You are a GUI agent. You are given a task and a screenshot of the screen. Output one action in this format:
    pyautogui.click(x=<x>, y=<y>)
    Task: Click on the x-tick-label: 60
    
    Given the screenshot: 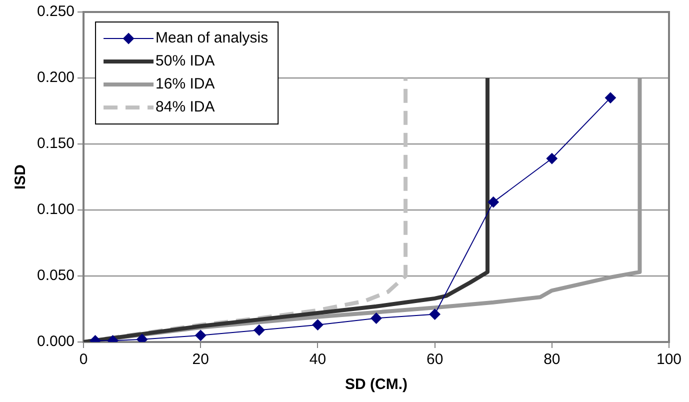 What is the action you would take?
    pyautogui.click(x=435, y=359)
    